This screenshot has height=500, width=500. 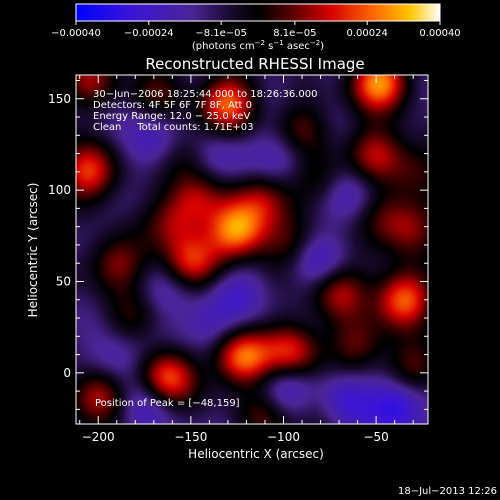 What do you see at coordinates (283, 437) in the screenshot?
I see `x-tick-label: −100` at bounding box center [283, 437].